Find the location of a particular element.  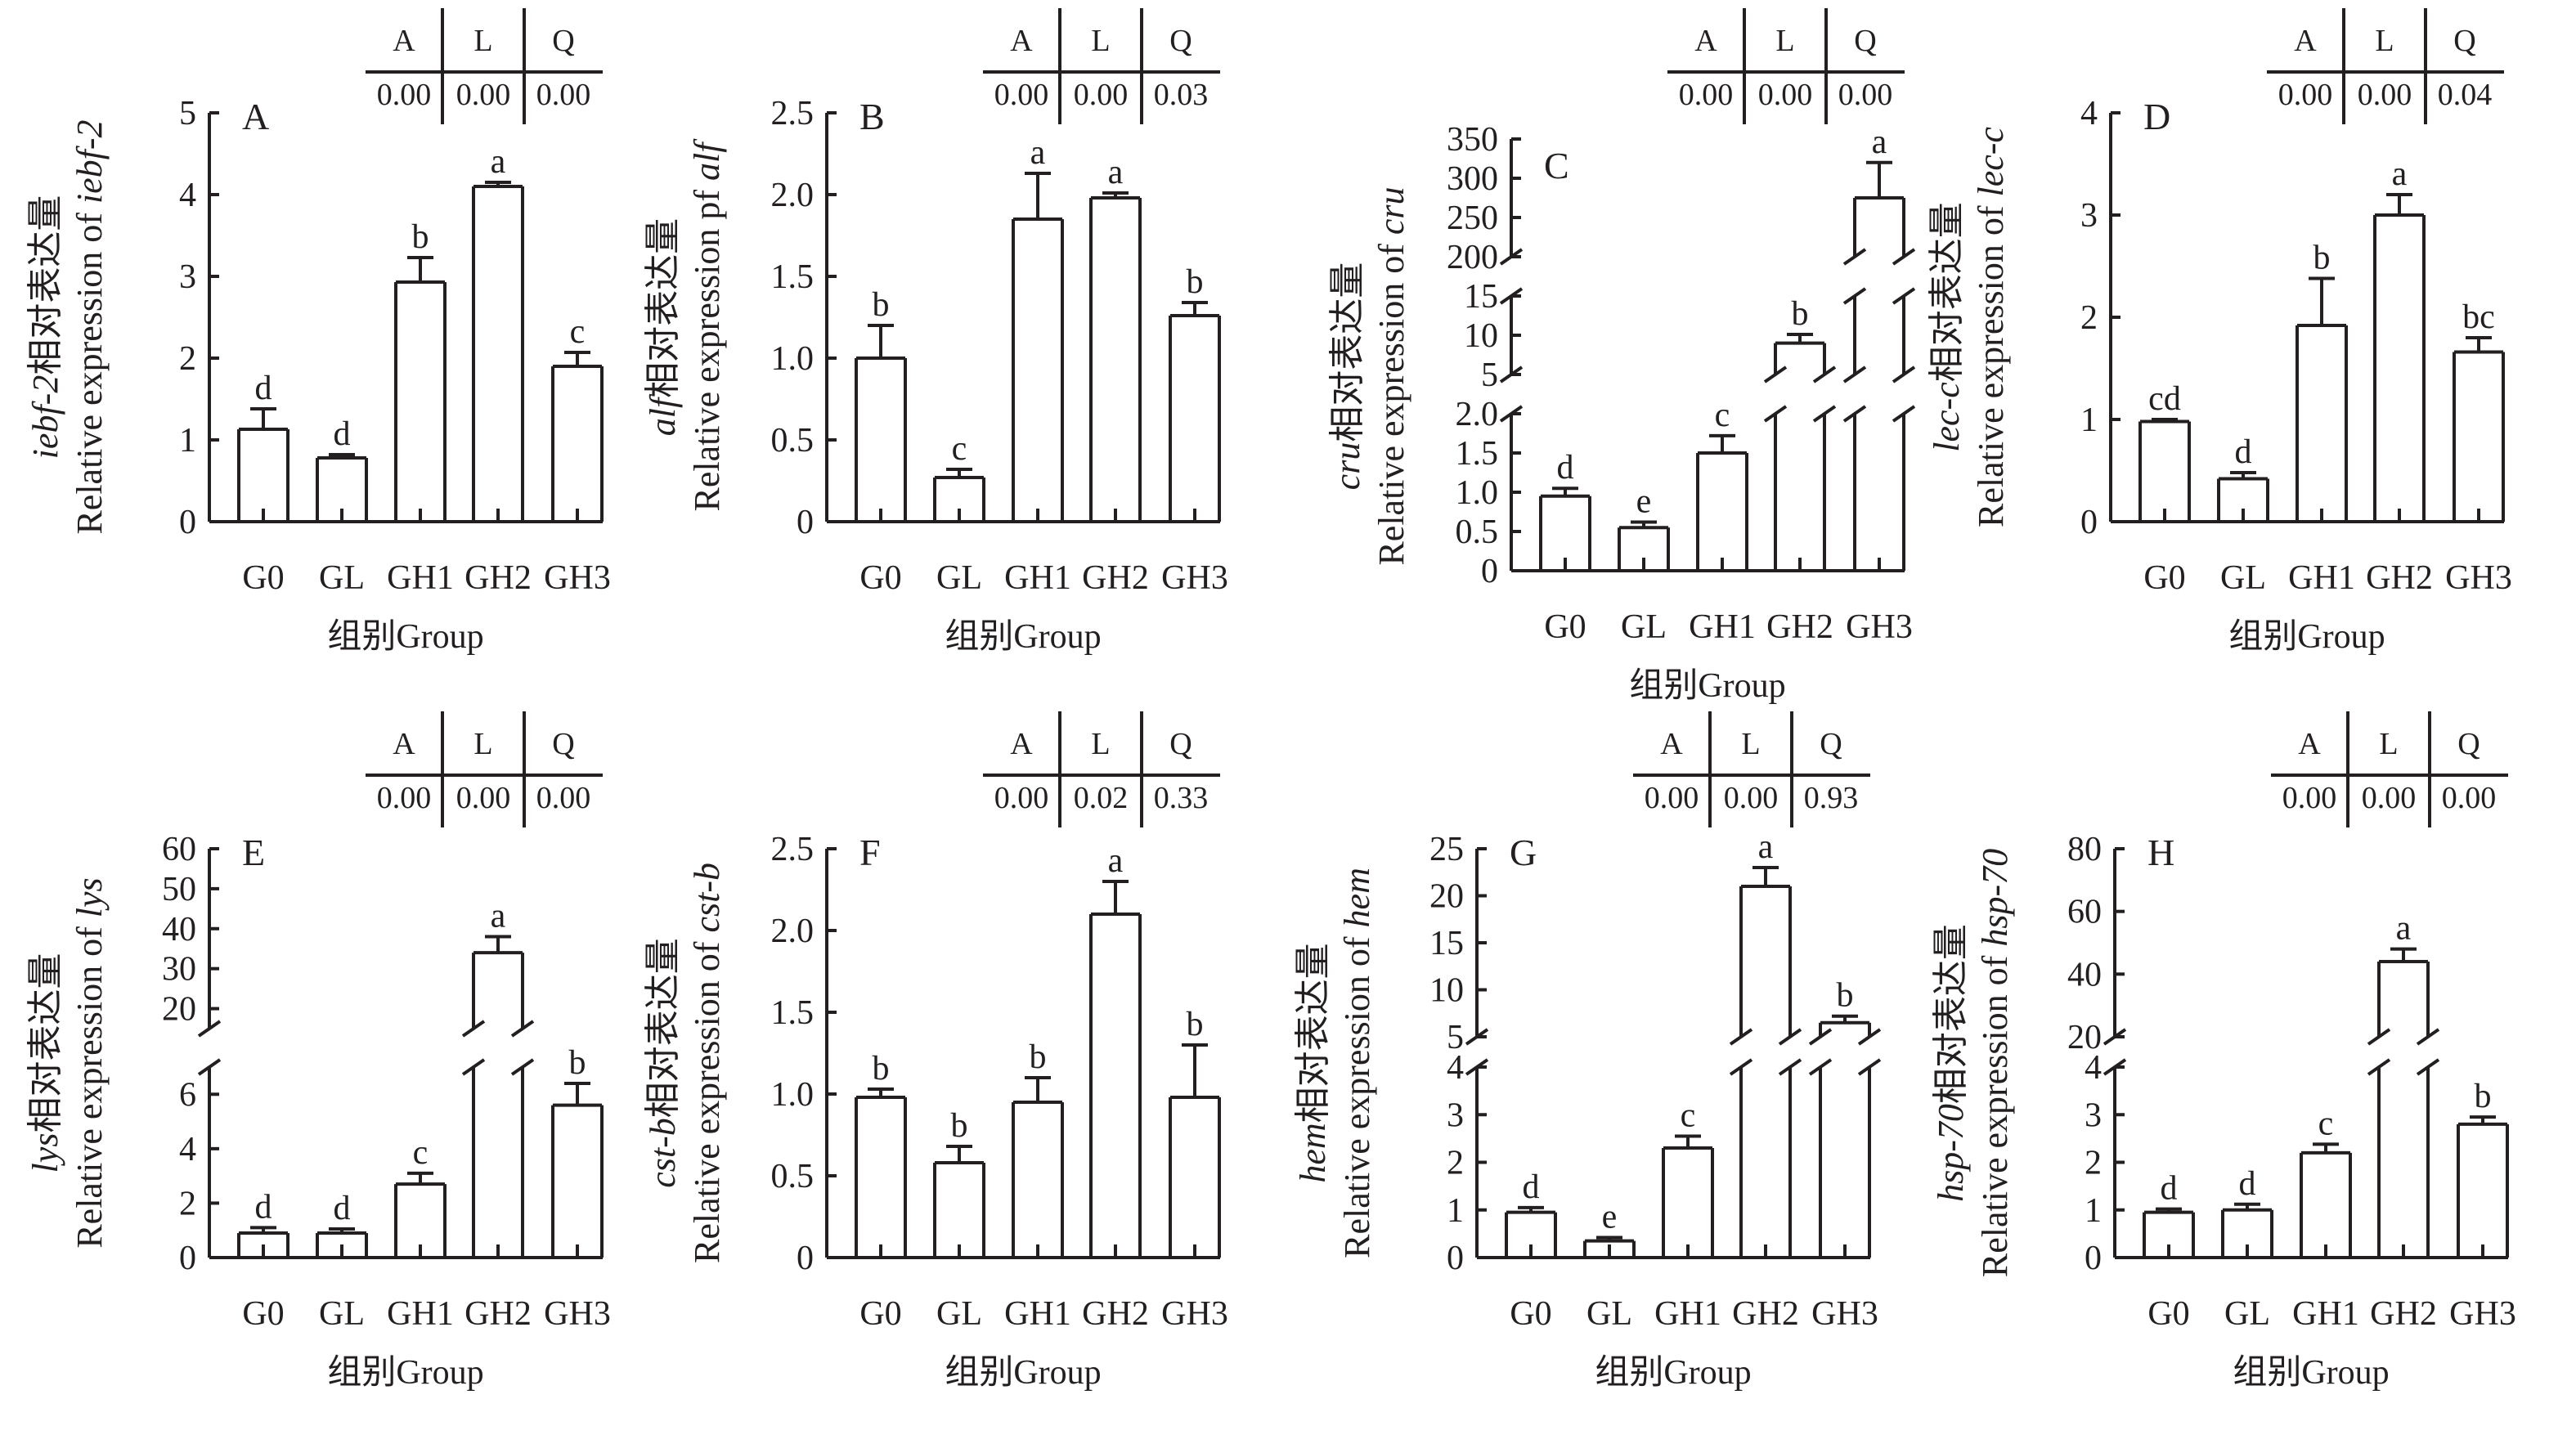

y-axis-title-en: Relative expression of hsp-70 is located at coordinates (1995, 1063).